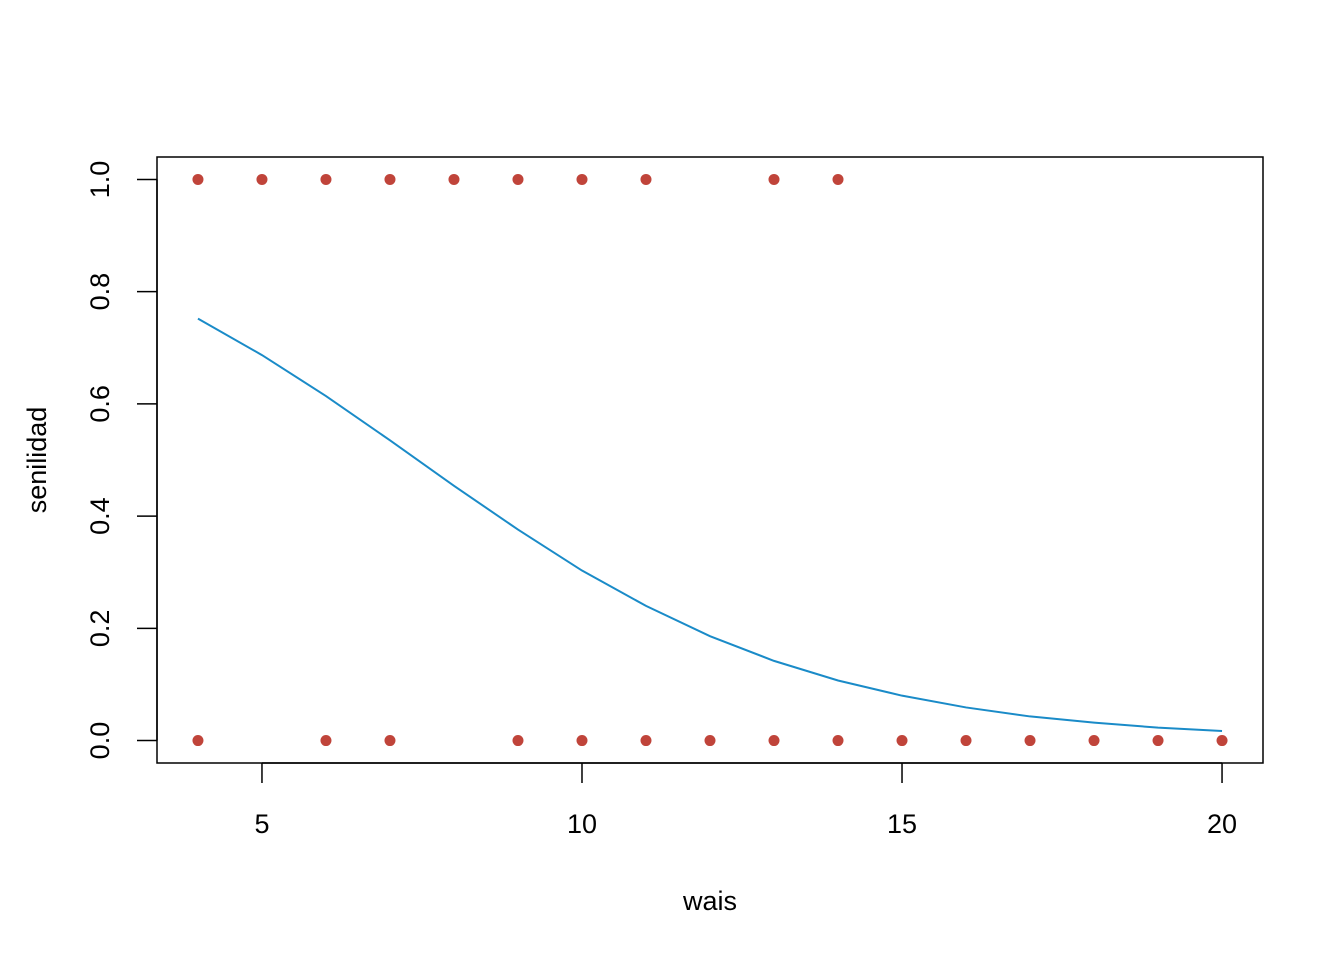  What do you see at coordinates (1222, 824) in the screenshot?
I see `x-tick-label: 20` at bounding box center [1222, 824].